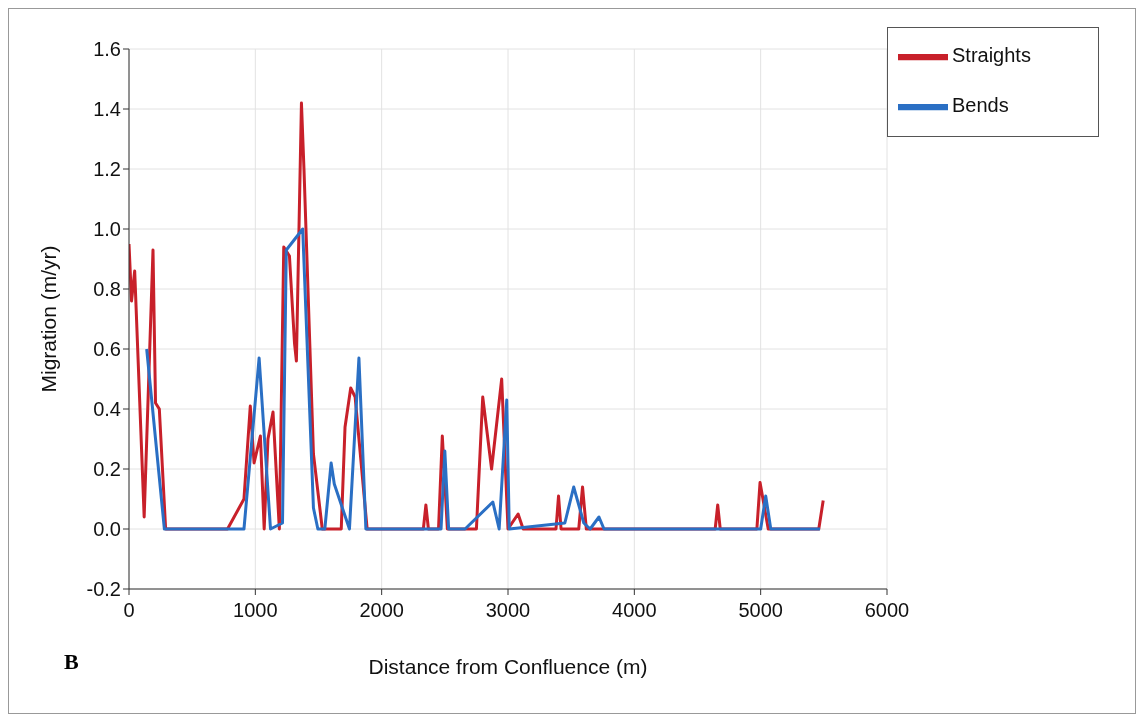 The height and width of the screenshot is (720, 1142). I want to click on y-tick-label: 0.8, so click(107, 289).